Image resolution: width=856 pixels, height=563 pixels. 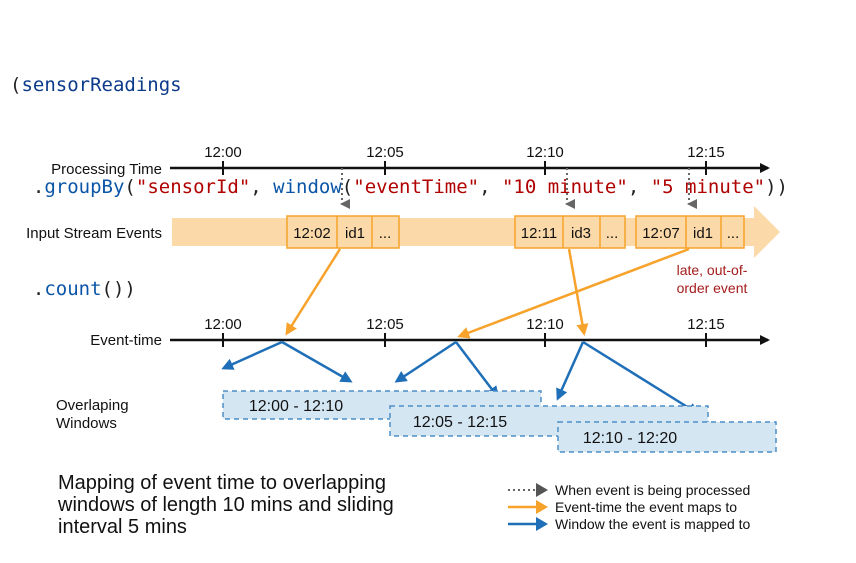 I want to click on processing-tick-label: 12:05, so click(x=385, y=152).